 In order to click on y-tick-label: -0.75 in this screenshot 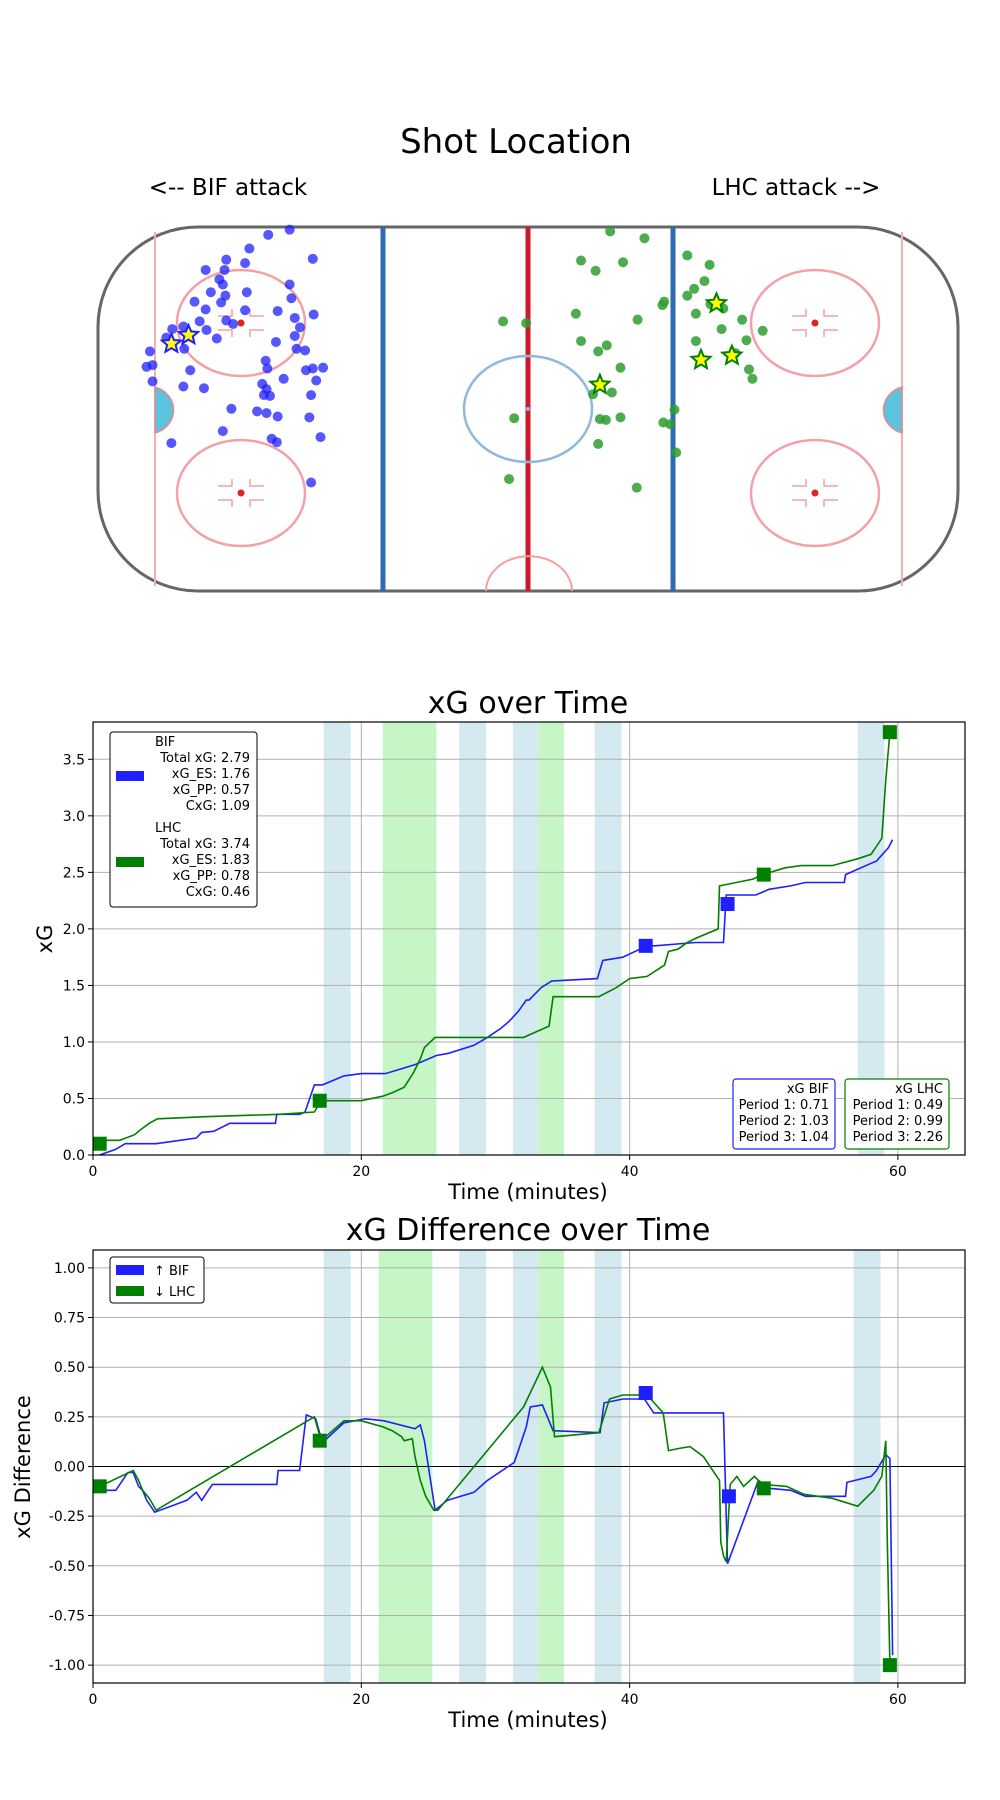, I will do `click(67, 1616)`.